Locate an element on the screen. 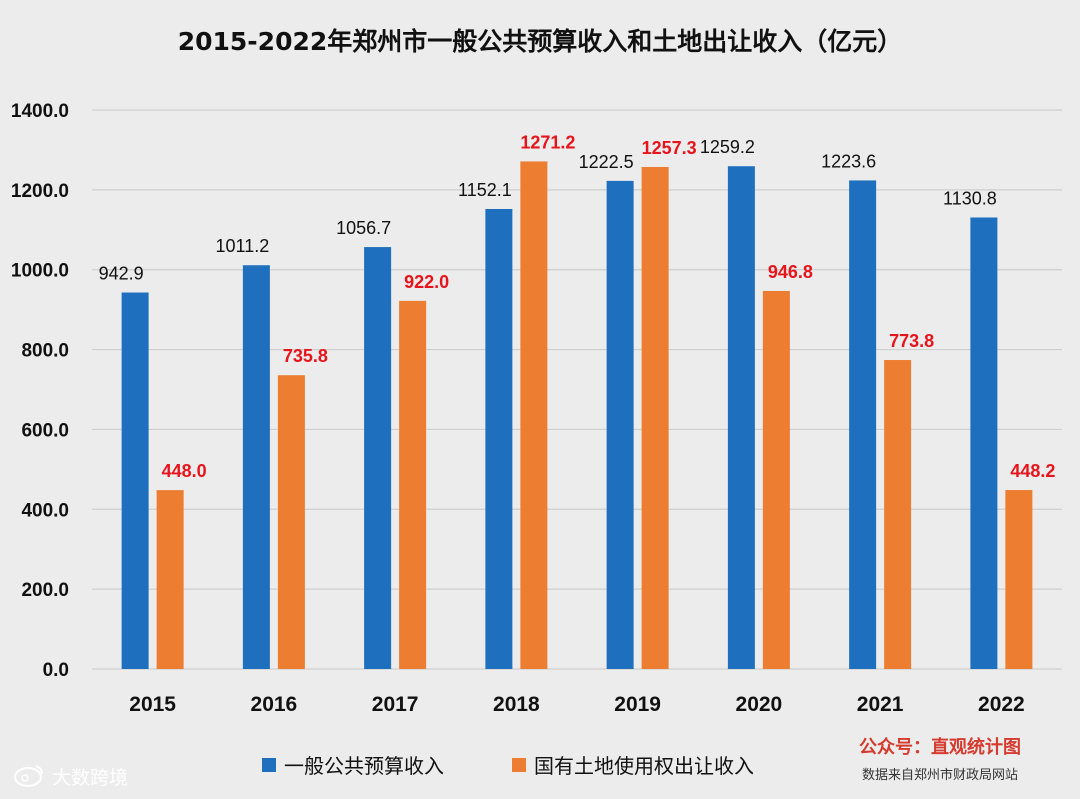 This screenshot has height=799, width=1080. data-label-land-2018: 1271.2 is located at coordinates (547, 142).